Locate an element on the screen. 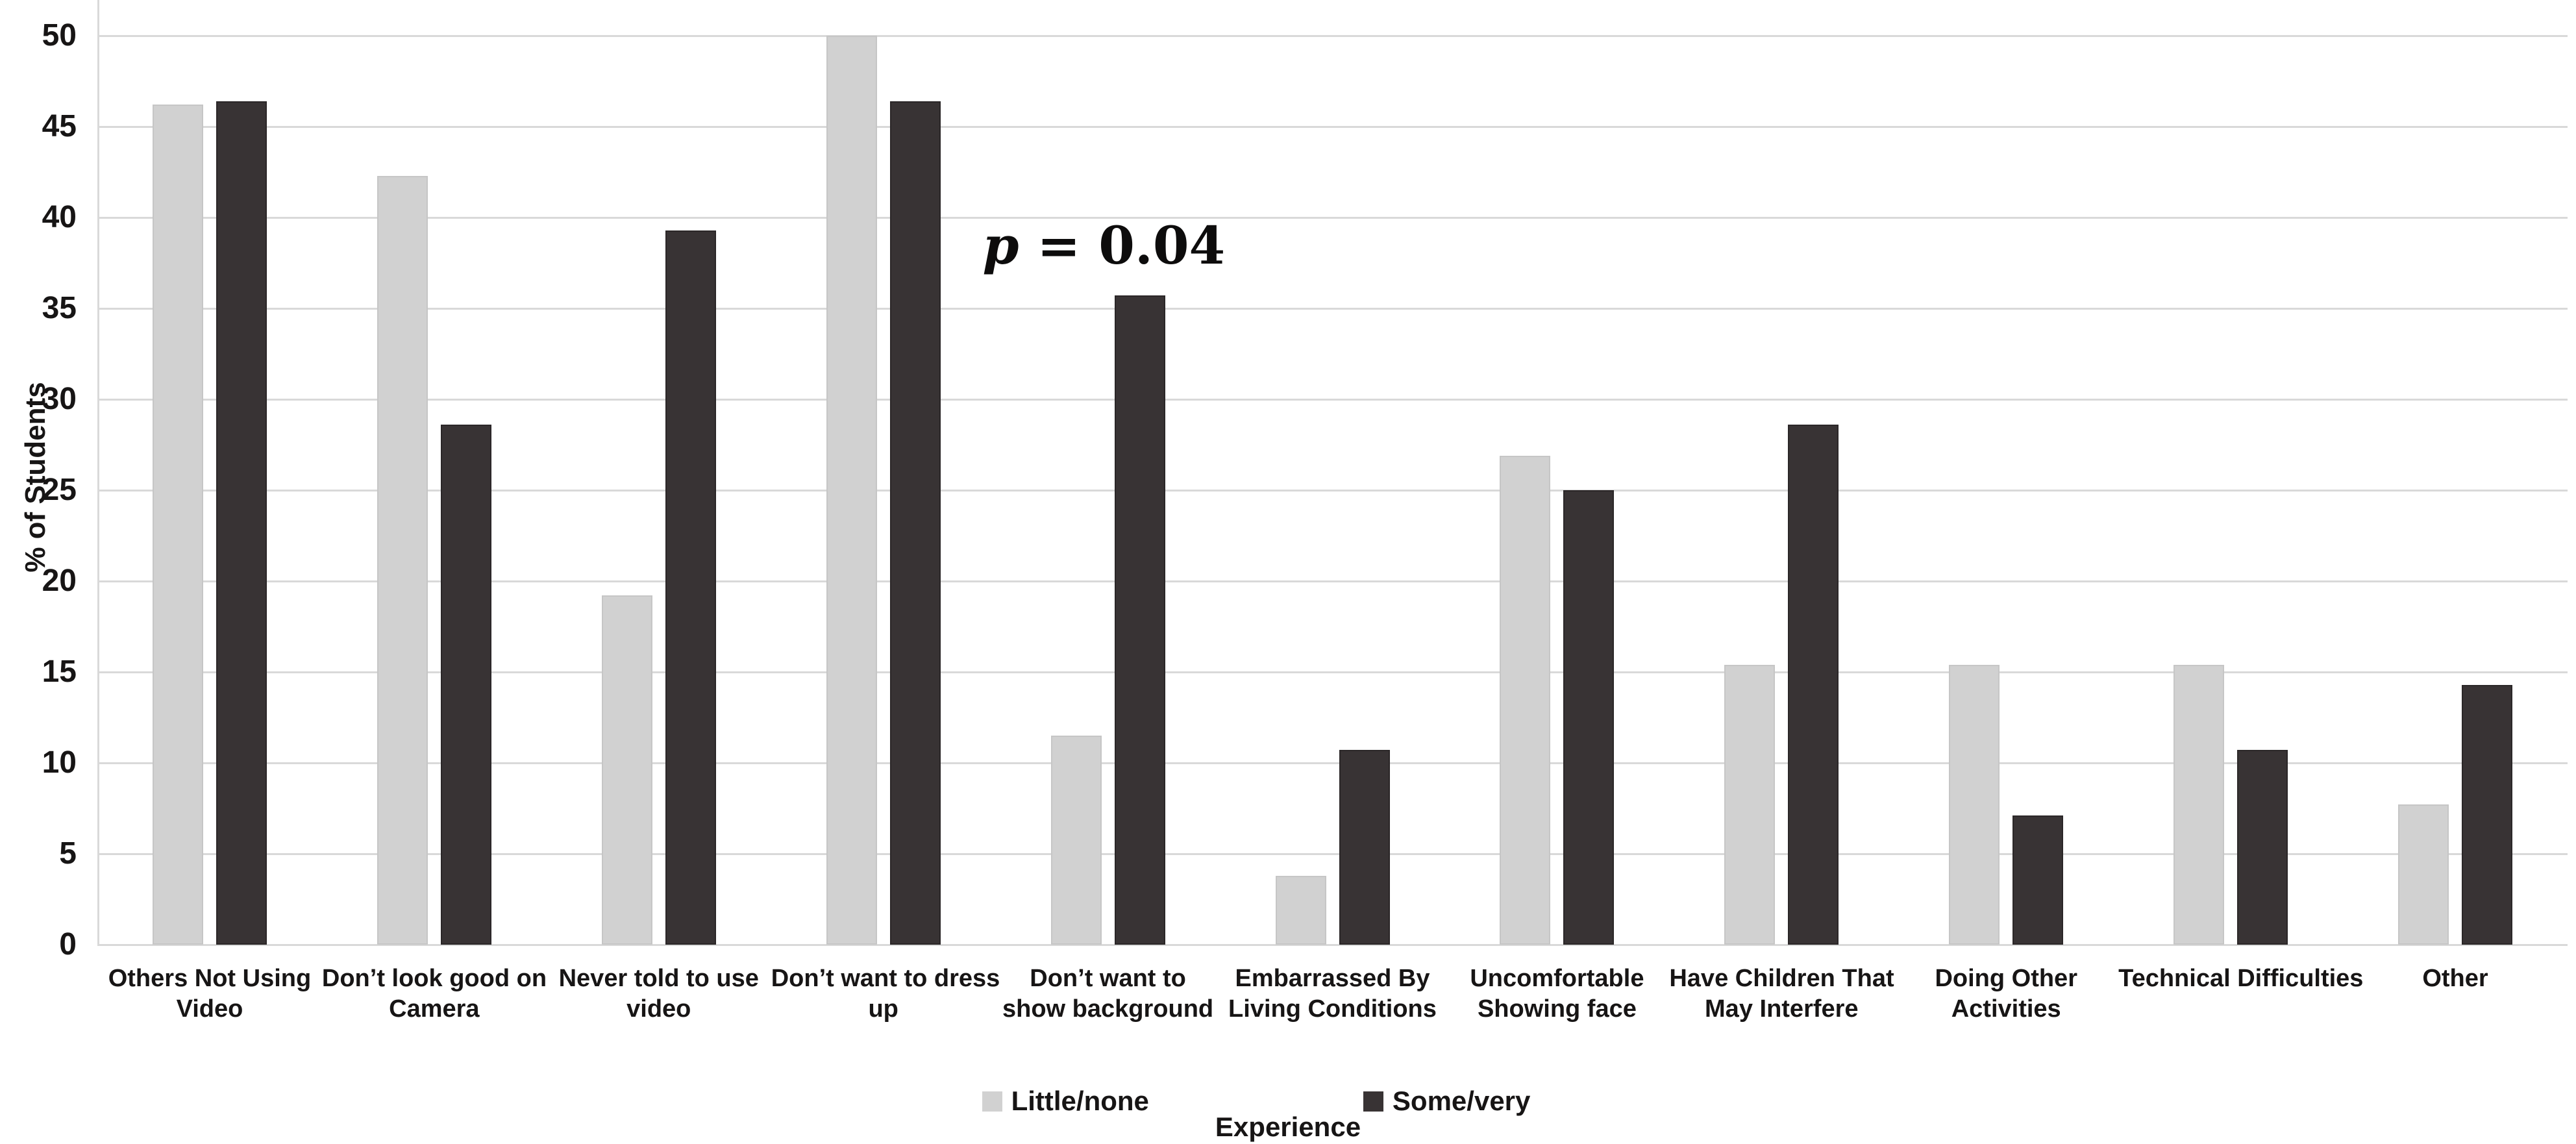 The width and height of the screenshot is (2576, 1144). legend-swatch-some-very-icon is located at coordinates (1373, 1101).